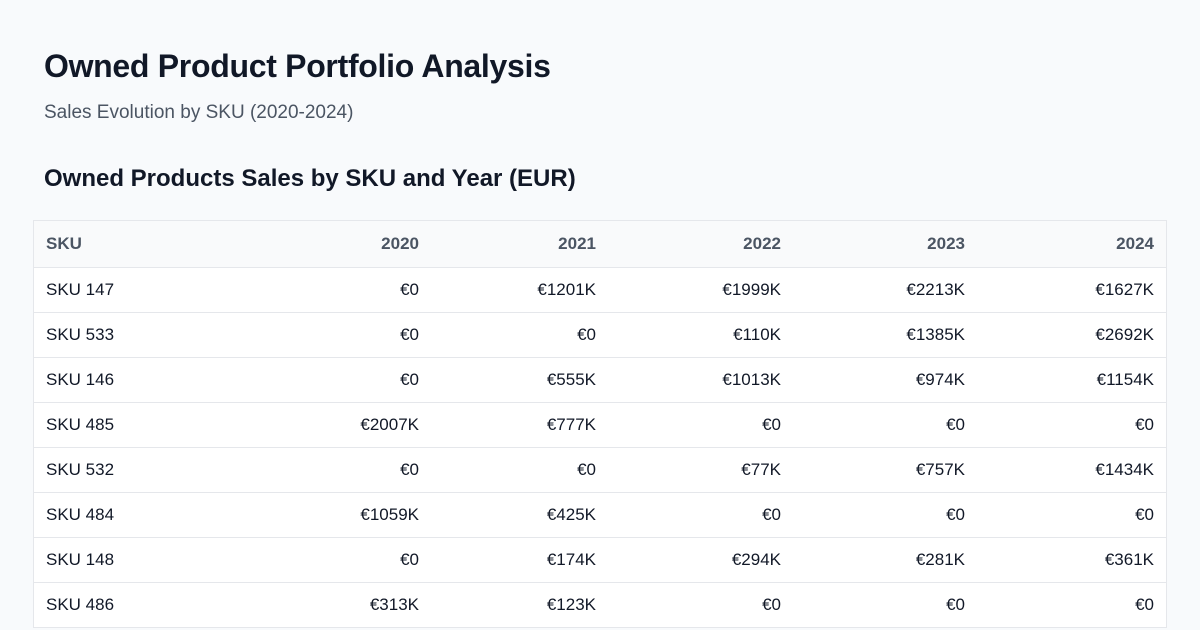 The image size is (1200, 630). What do you see at coordinates (885, 470) in the screenshot?
I see `sales-cell: €757K` at bounding box center [885, 470].